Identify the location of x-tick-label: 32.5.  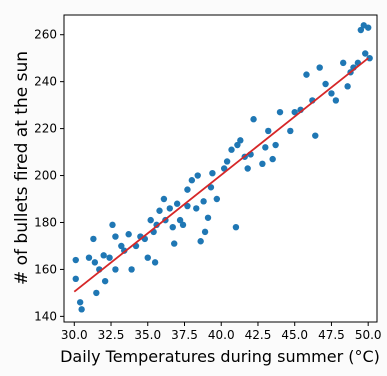
(111, 335).